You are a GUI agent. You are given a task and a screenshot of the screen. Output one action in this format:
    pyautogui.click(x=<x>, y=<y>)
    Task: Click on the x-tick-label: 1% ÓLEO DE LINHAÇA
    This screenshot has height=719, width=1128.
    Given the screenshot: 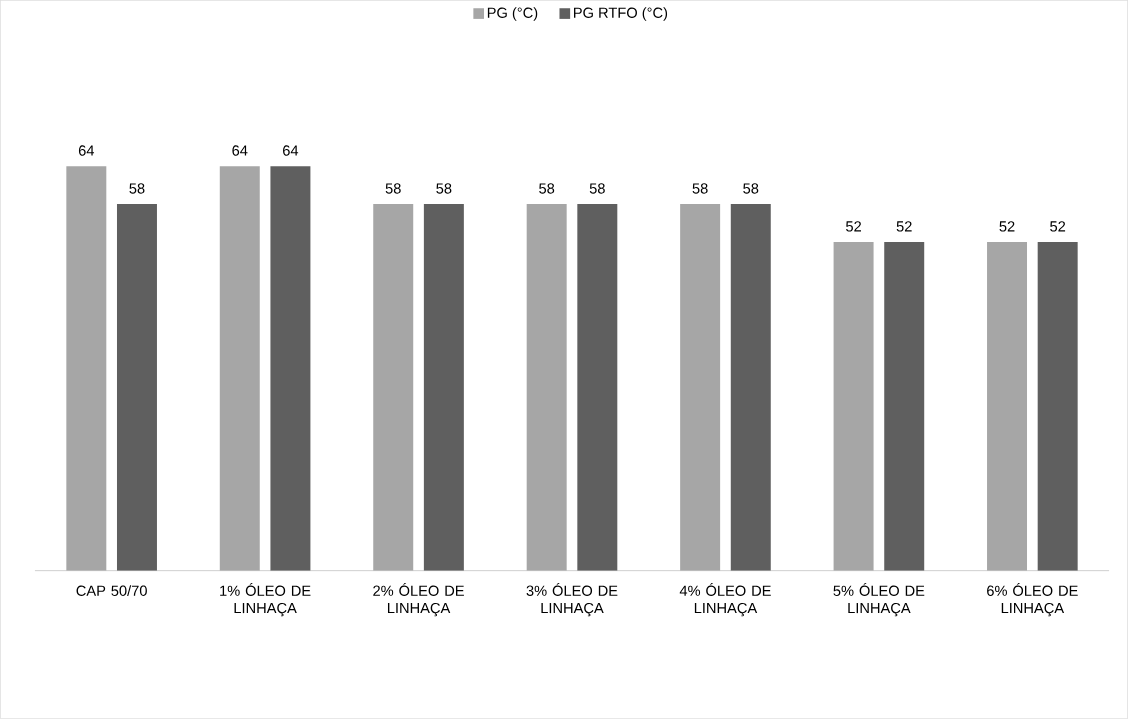 What is the action you would take?
    pyautogui.click(x=265, y=600)
    